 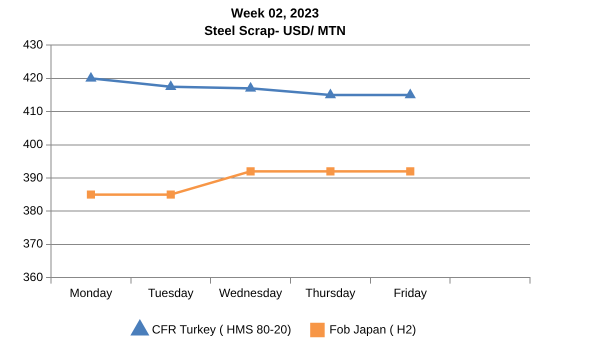 What do you see at coordinates (33, 77) in the screenshot?
I see `y-tick-label: 420` at bounding box center [33, 77].